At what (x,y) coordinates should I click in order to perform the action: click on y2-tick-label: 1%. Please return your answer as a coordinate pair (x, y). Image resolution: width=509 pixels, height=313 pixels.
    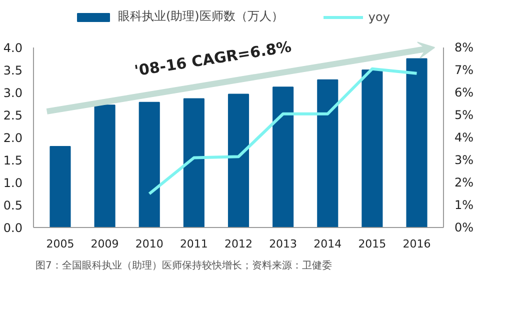
    Looking at the image, I should click on (464, 205).